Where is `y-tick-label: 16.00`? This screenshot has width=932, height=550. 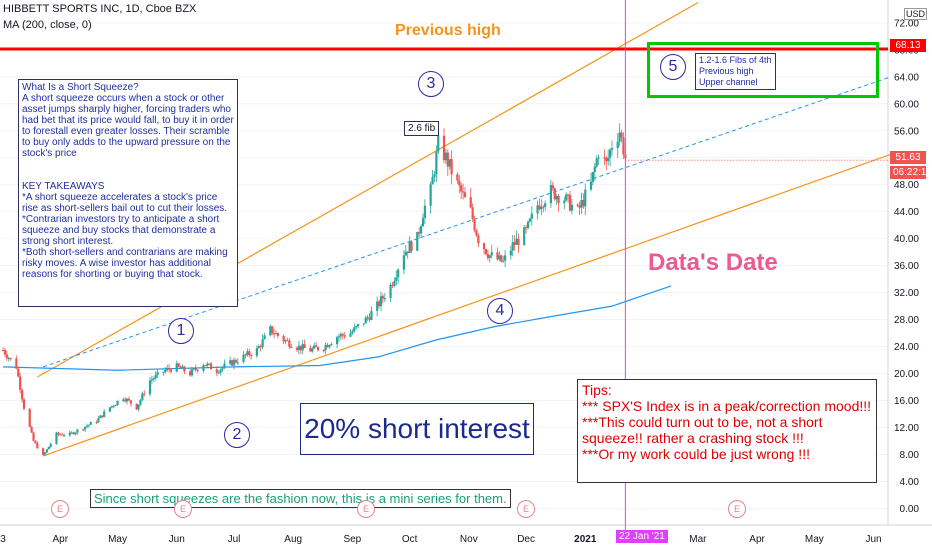 y-tick-label: 16.00 is located at coordinates (906, 401).